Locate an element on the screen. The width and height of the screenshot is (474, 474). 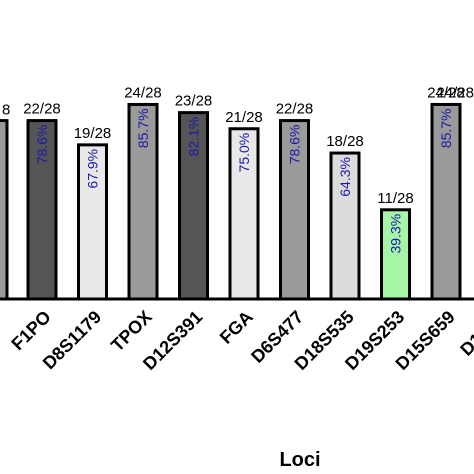
bar-d19s253 is located at coordinates (395, 254).